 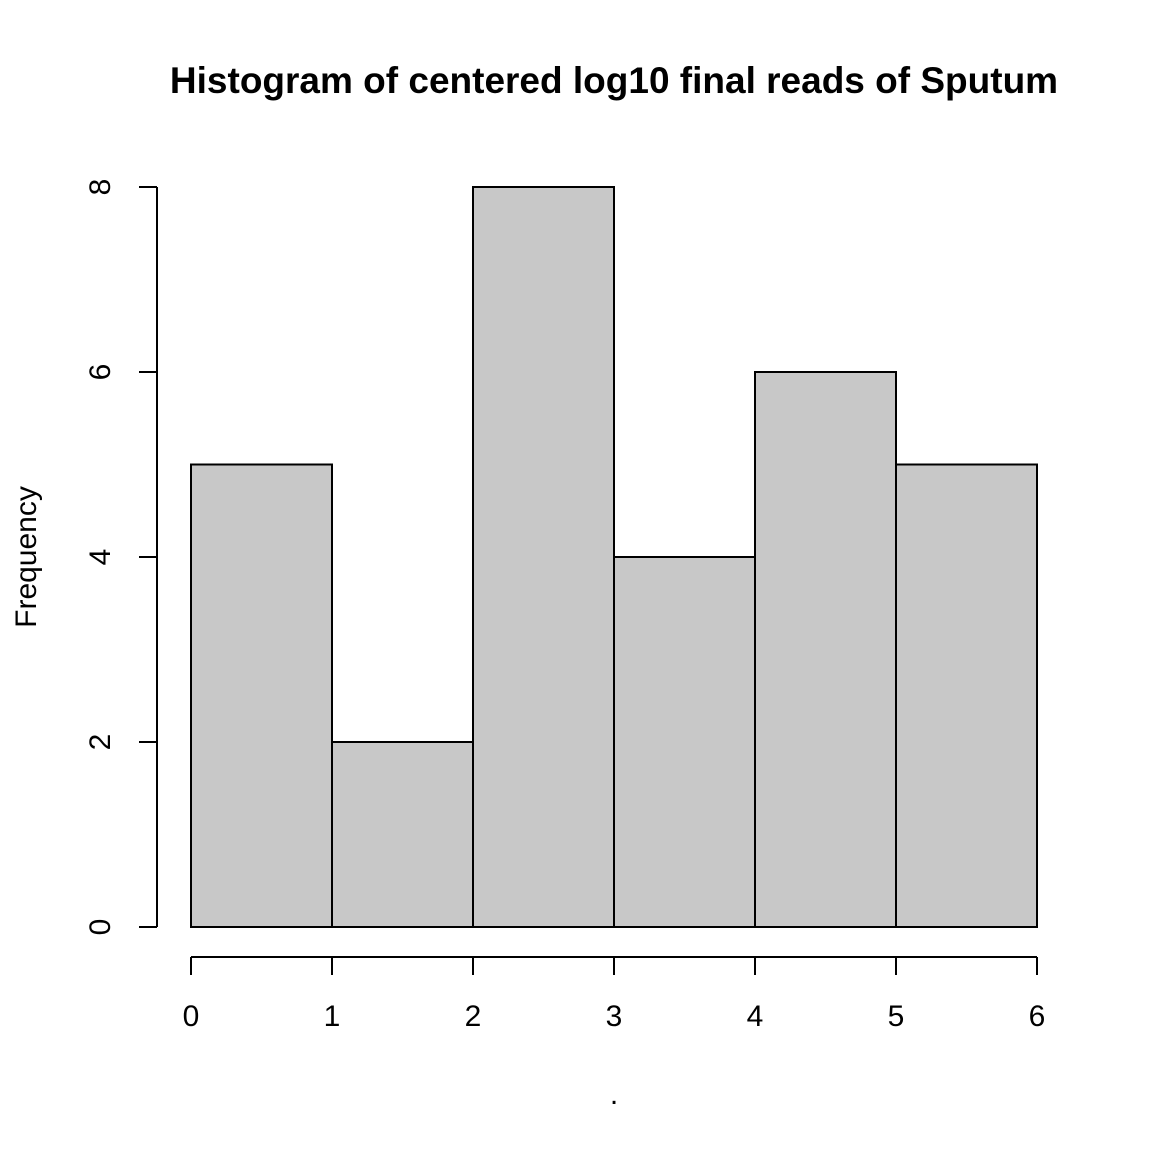 I want to click on x-tick-label-0: 0, so click(x=191, y=1016).